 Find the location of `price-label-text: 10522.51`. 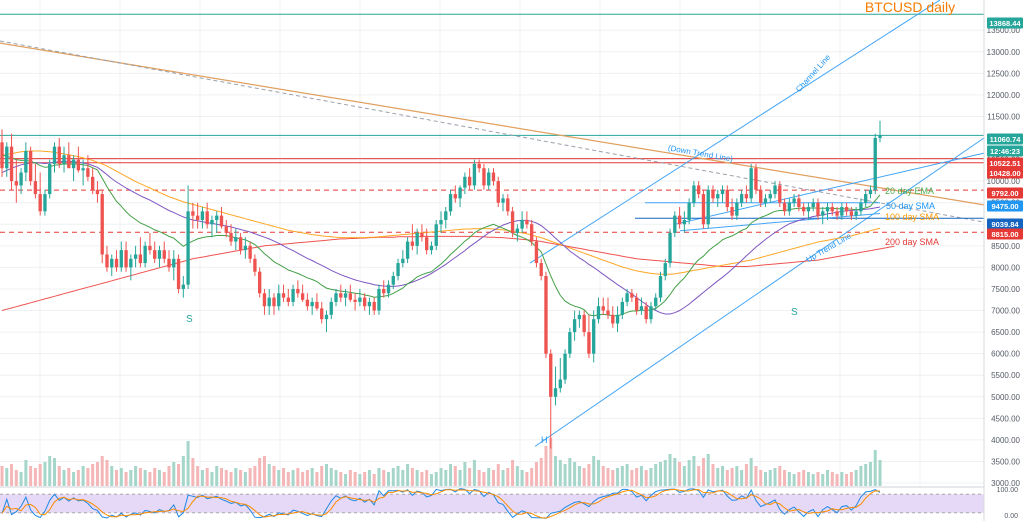

price-label-text: 10522.51 is located at coordinates (1004, 163).